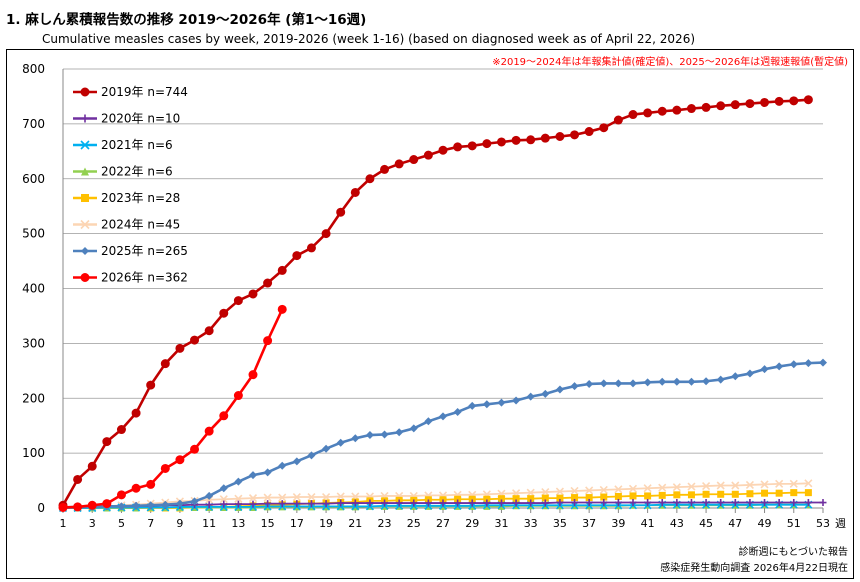 The height and width of the screenshot is (582, 860). I want to click on x-tick-label: 35, so click(560, 523).